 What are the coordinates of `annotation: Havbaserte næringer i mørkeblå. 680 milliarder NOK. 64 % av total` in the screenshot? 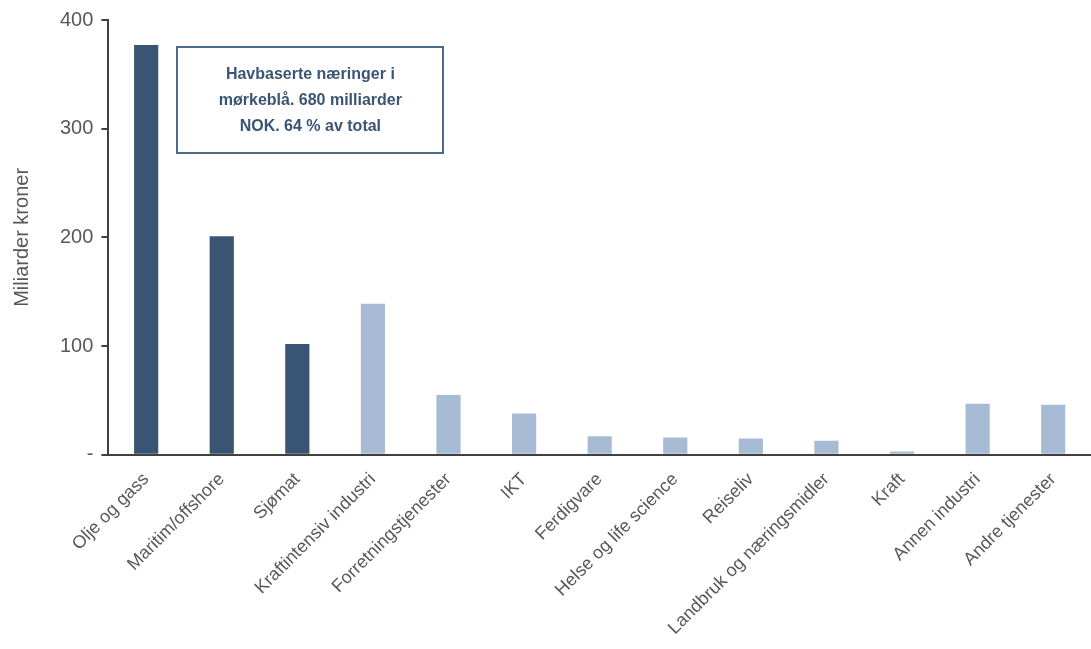 It's located at (310, 100).